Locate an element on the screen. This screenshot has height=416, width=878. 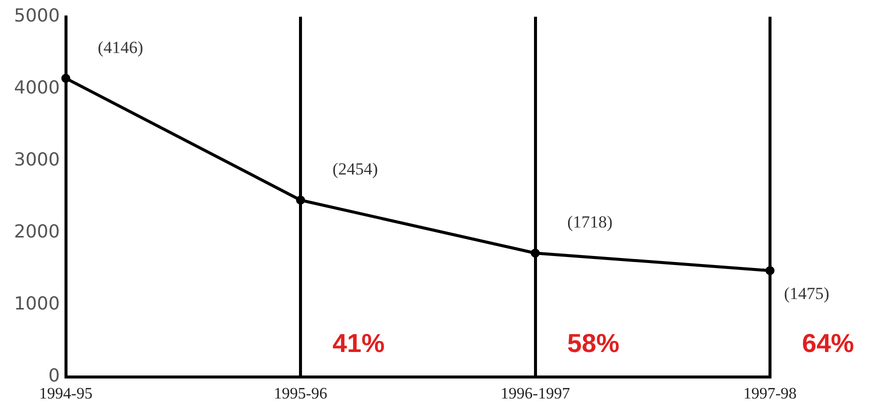
y-tick-label: 0 is located at coordinates (54, 375).